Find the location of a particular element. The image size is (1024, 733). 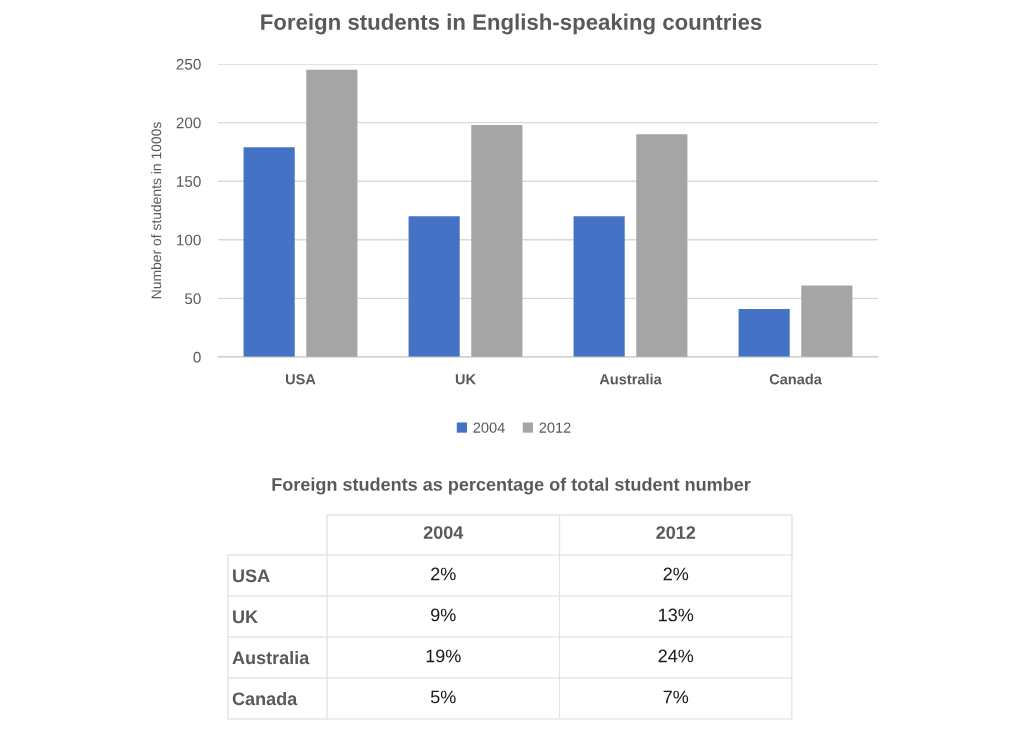

y-axis-title: Number of students in 1000s is located at coordinates (156, 210).